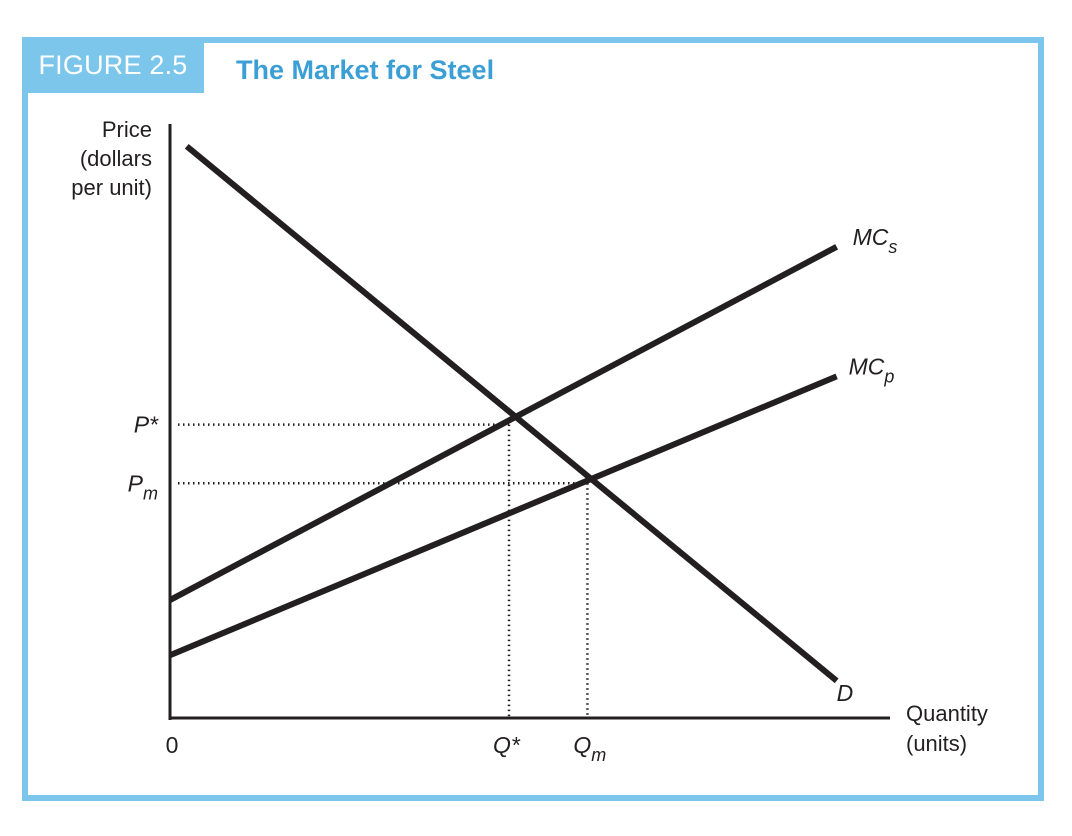 This screenshot has width=1072, height=836. Describe the element at coordinates (116, 158) in the screenshot. I see `y-axis-title-line-1: (dollars` at that location.